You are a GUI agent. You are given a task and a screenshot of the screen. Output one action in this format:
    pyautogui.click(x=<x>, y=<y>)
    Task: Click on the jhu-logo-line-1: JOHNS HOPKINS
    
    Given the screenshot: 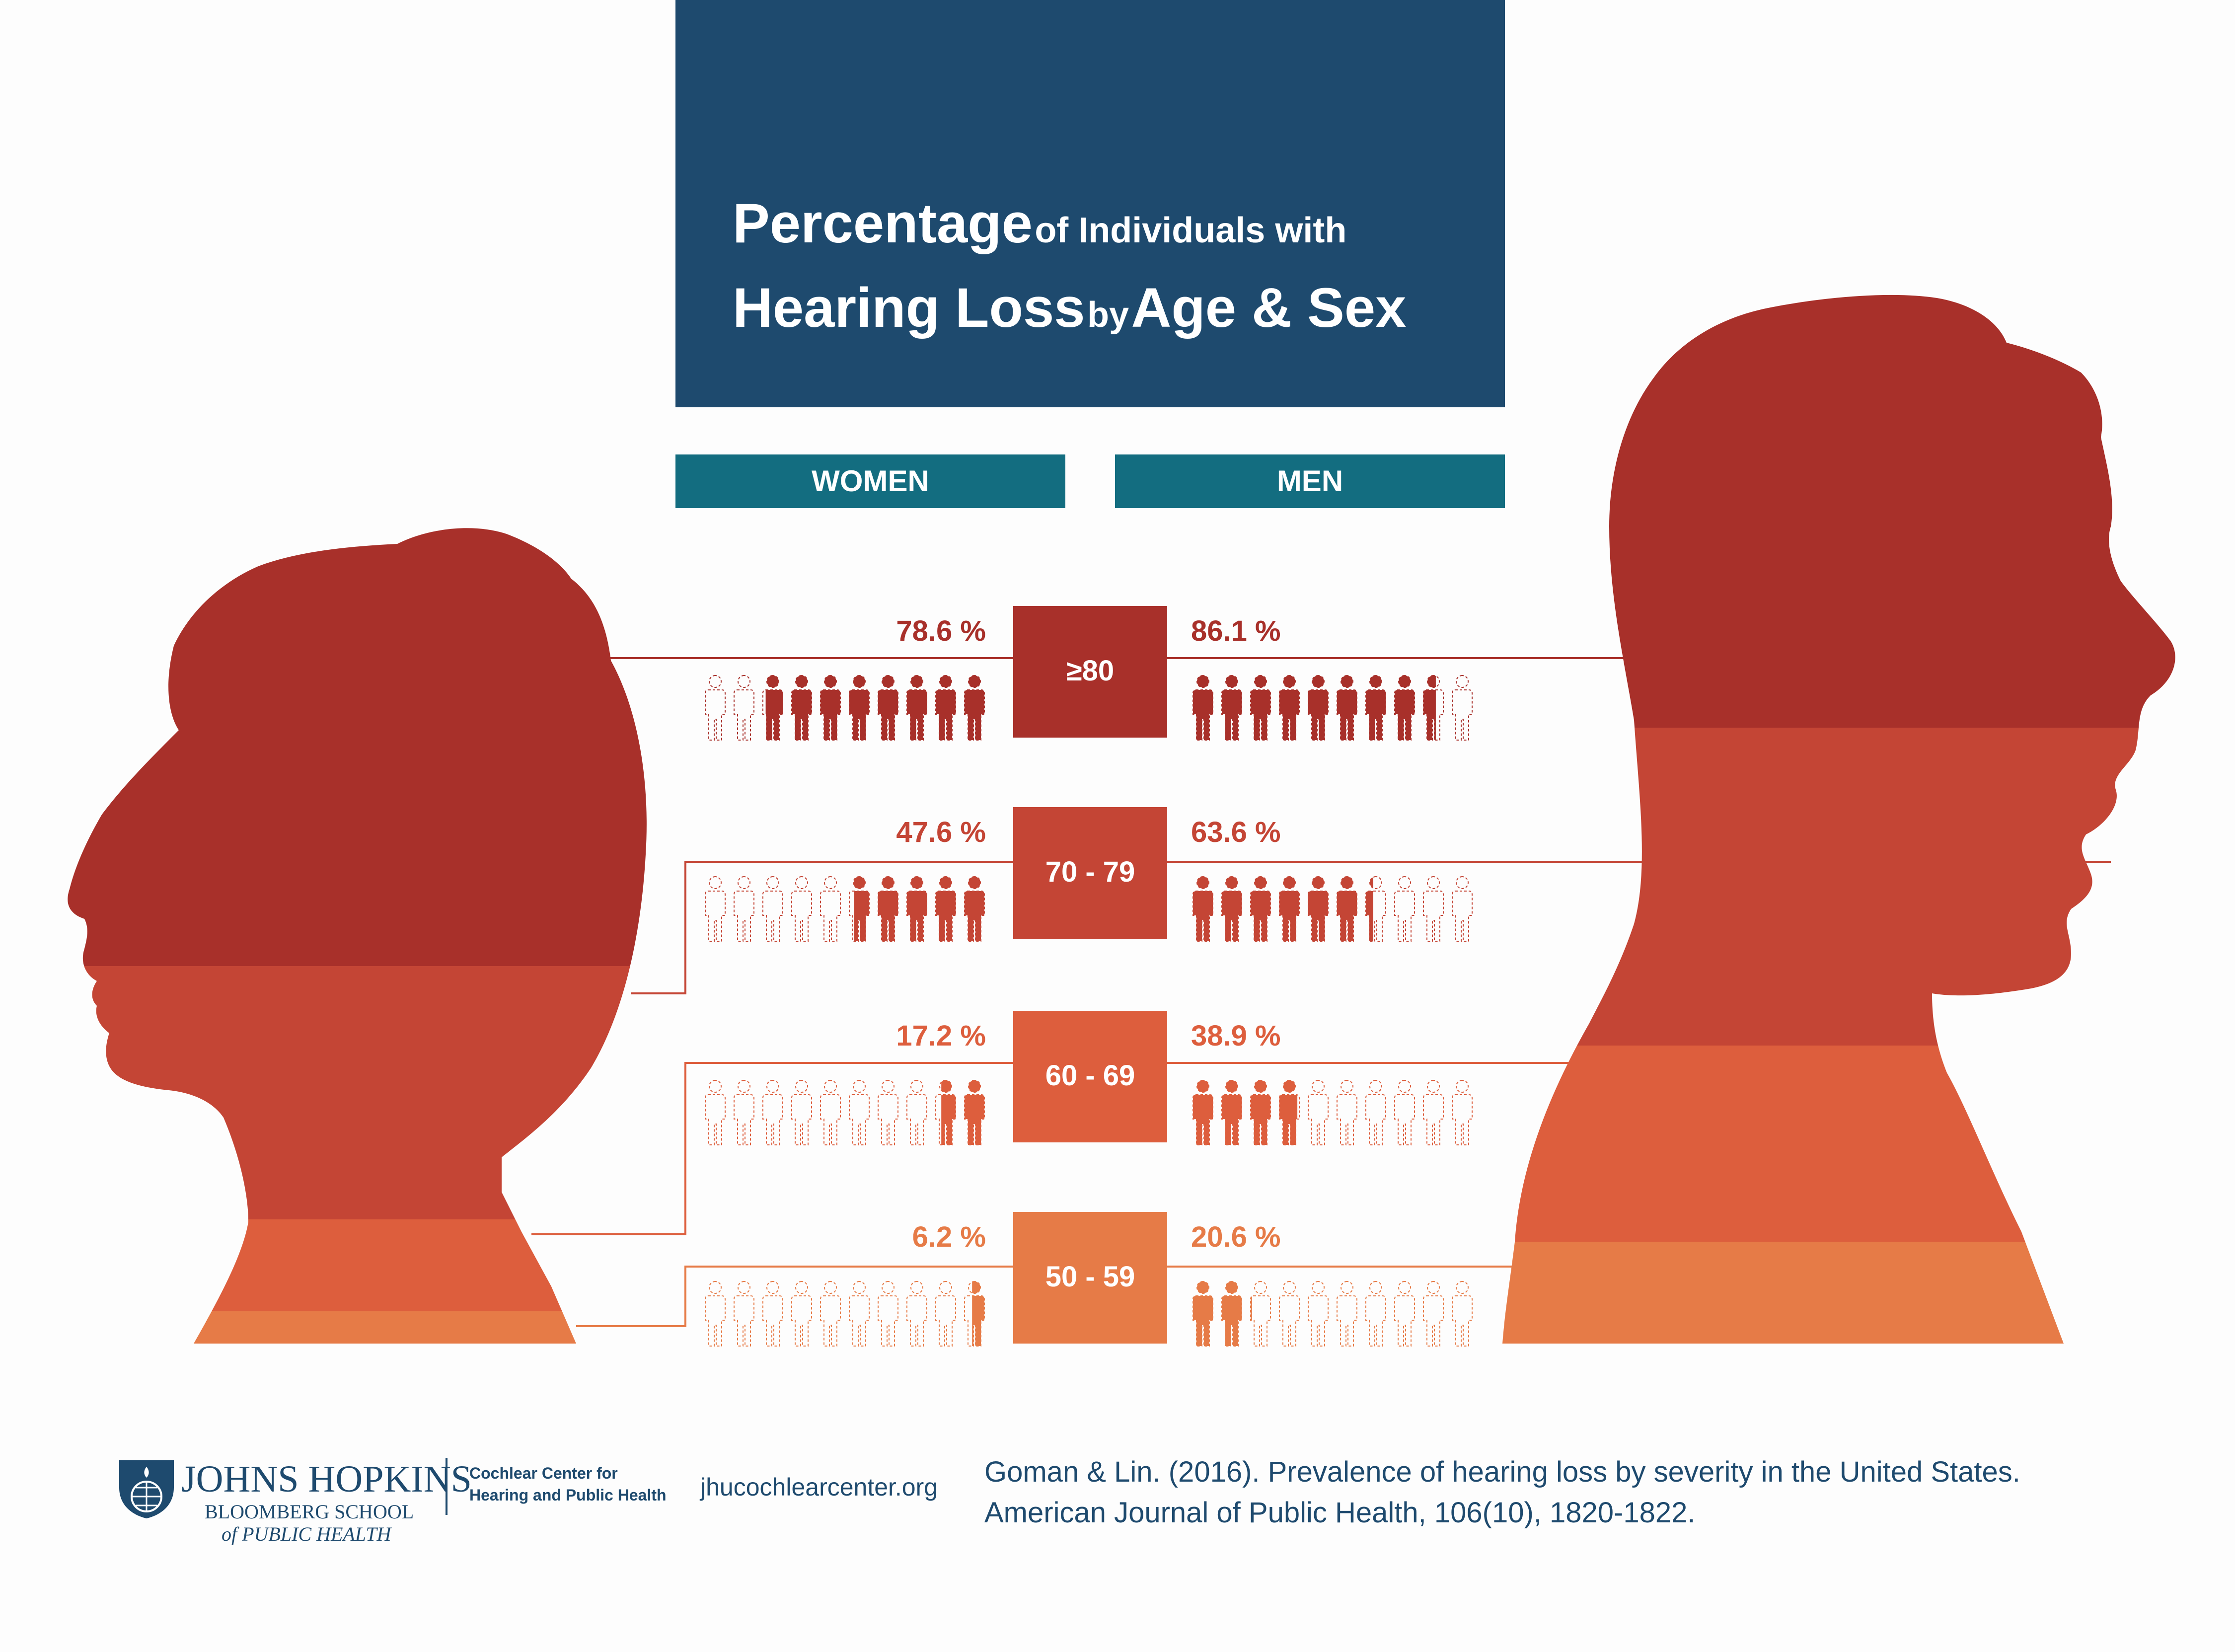 What is the action you would take?
    pyautogui.click(x=326, y=1479)
    